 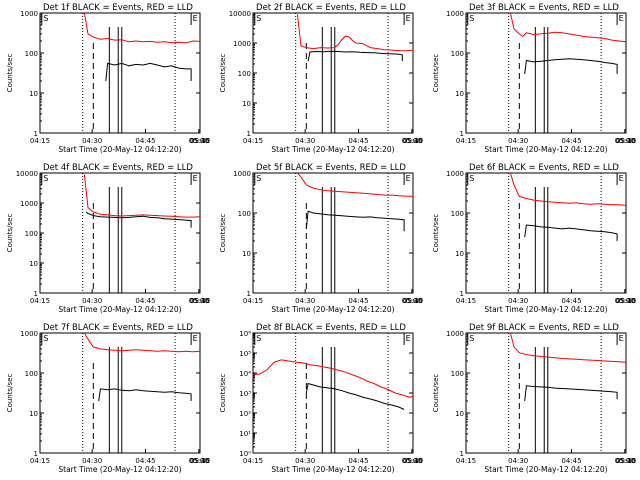 What do you see at coordinates (118, 328) in the screenshot?
I see `panel-title: Det 7f BLACK = Events, RED = LLD` at bounding box center [118, 328].